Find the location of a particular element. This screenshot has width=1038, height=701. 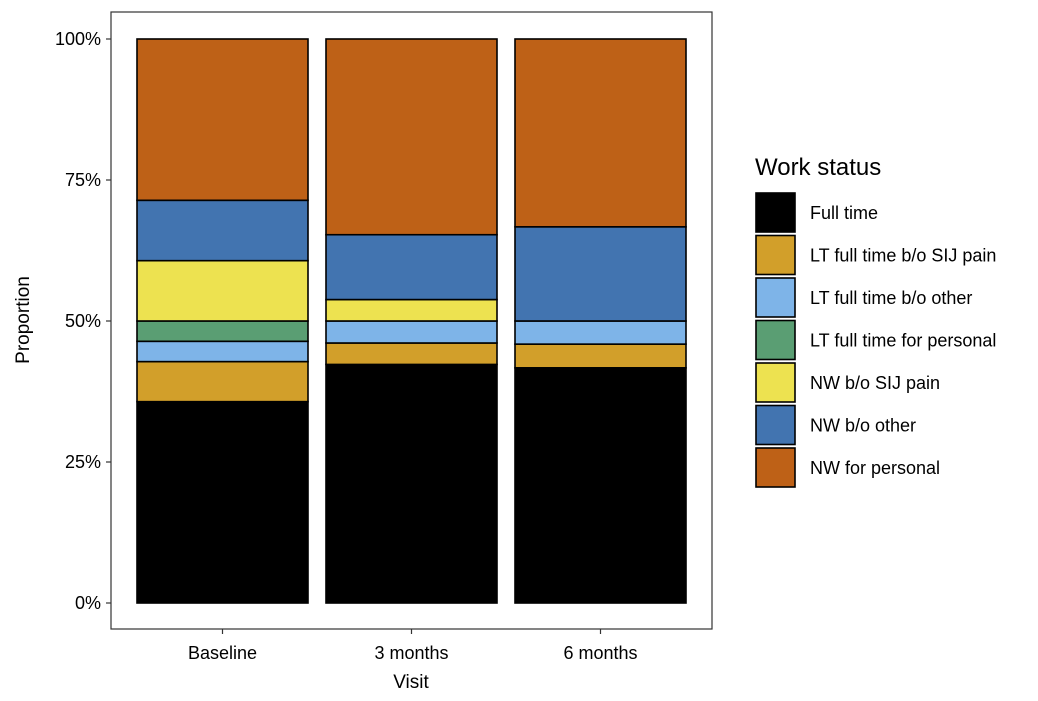

y-tick-label: 25% is located at coordinates (83, 462).